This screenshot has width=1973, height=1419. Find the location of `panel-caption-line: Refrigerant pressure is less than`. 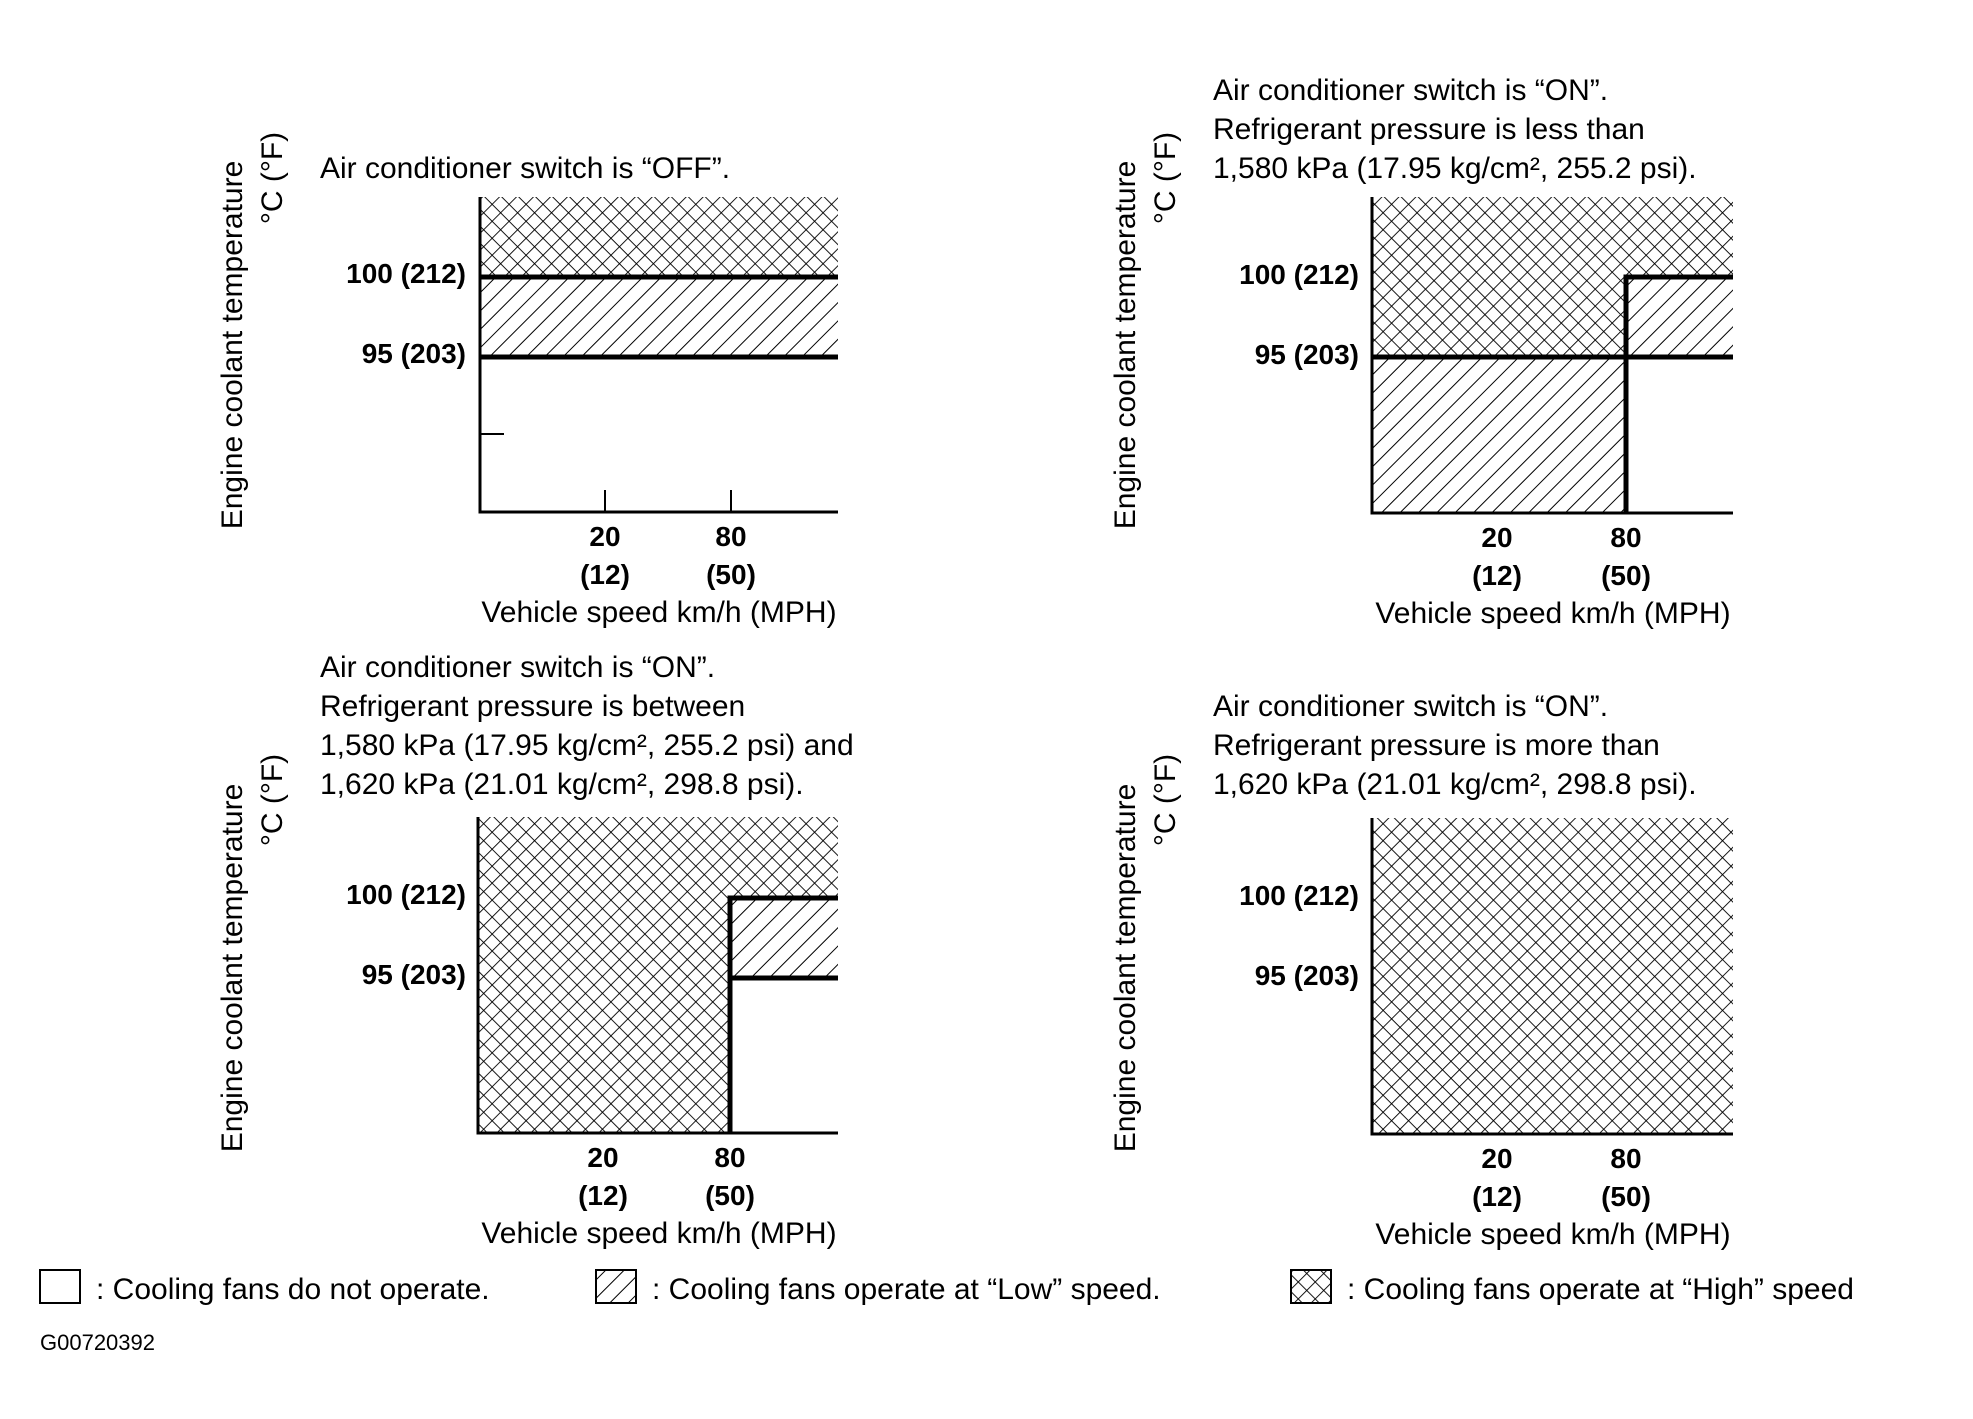

panel-caption-line: Refrigerant pressure is less than is located at coordinates (1429, 129).